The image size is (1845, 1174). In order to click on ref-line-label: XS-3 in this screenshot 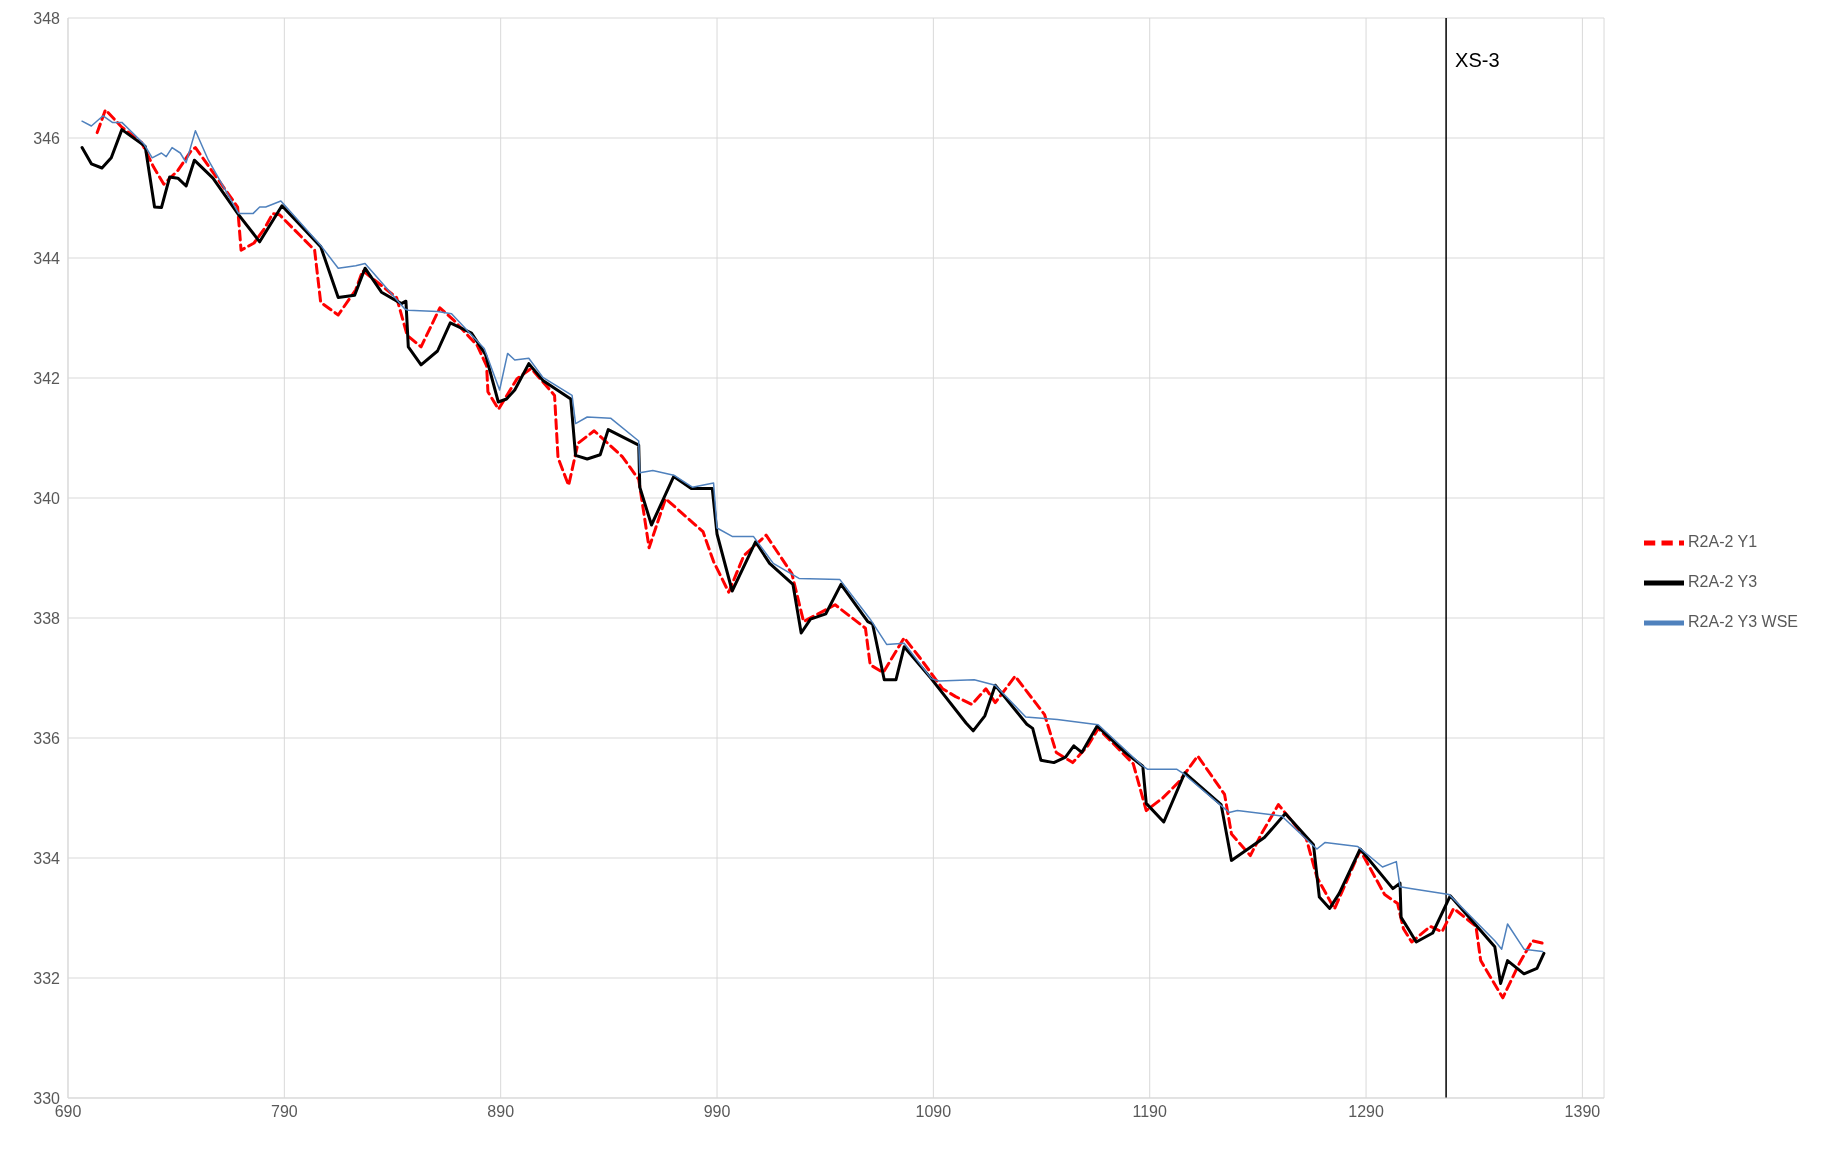, I will do `click(1477, 60)`.